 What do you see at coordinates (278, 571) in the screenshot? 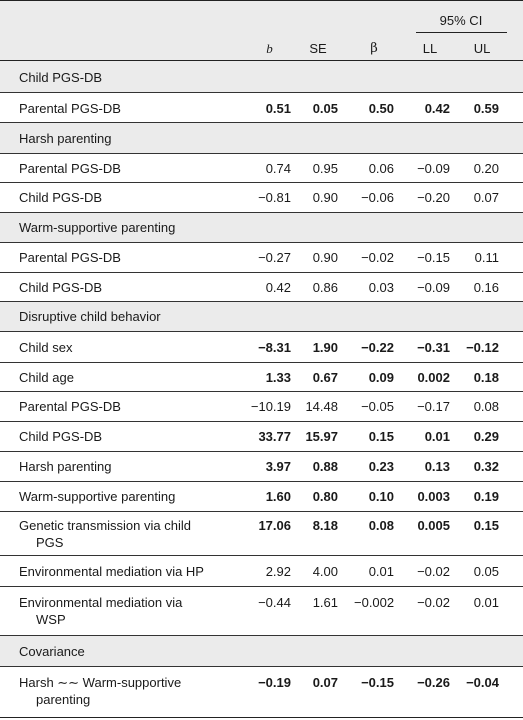
I see `cell-b: 2.92` at bounding box center [278, 571].